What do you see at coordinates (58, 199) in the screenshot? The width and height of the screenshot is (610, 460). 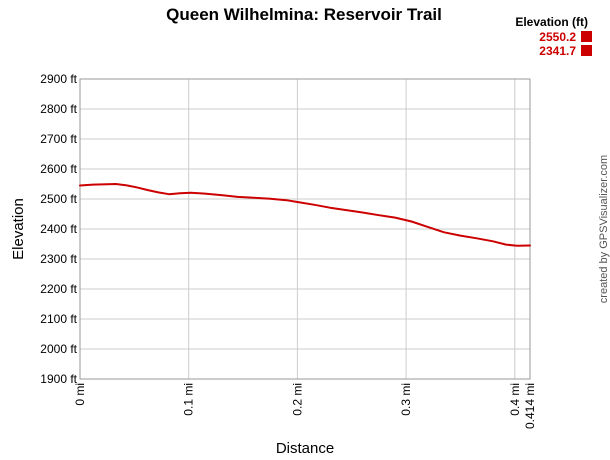 I see `y-tick-label: 2500 ft` at bounding box center [58, 199].